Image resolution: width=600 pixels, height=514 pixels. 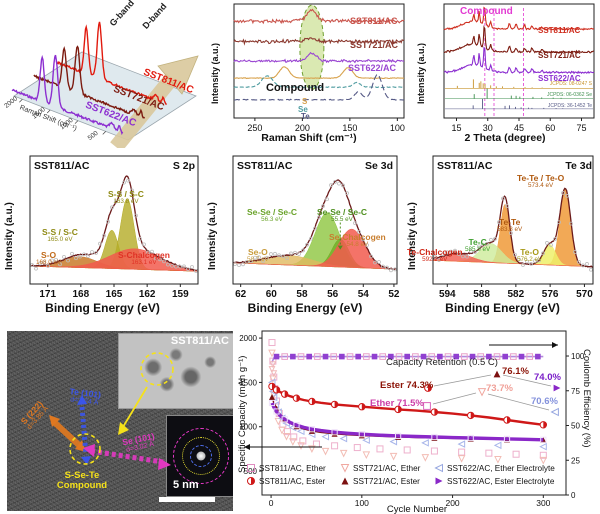 What do you see at coordinates (342, 212) in the screenshot?
I see `peak-name: Se-Se / Se-C` at bounding box center [342, 212].